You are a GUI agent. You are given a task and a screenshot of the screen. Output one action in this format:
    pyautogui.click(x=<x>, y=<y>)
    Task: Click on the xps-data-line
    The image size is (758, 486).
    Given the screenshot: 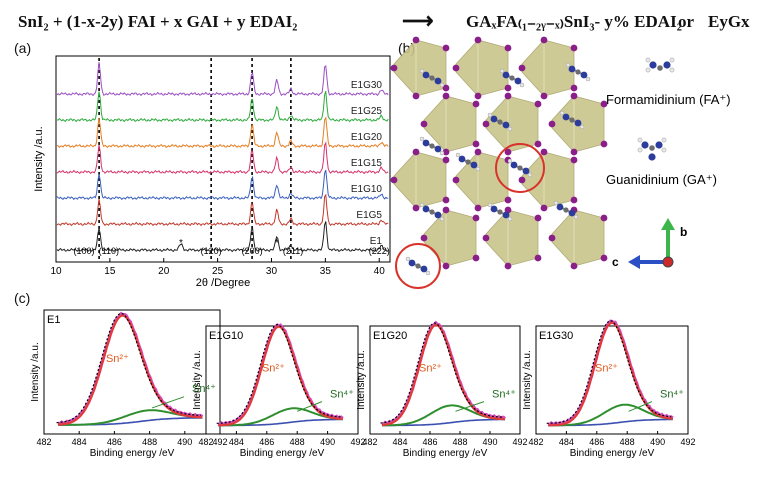 What is the action you would take?
    pyautogui.click(x=280, y=374)
    